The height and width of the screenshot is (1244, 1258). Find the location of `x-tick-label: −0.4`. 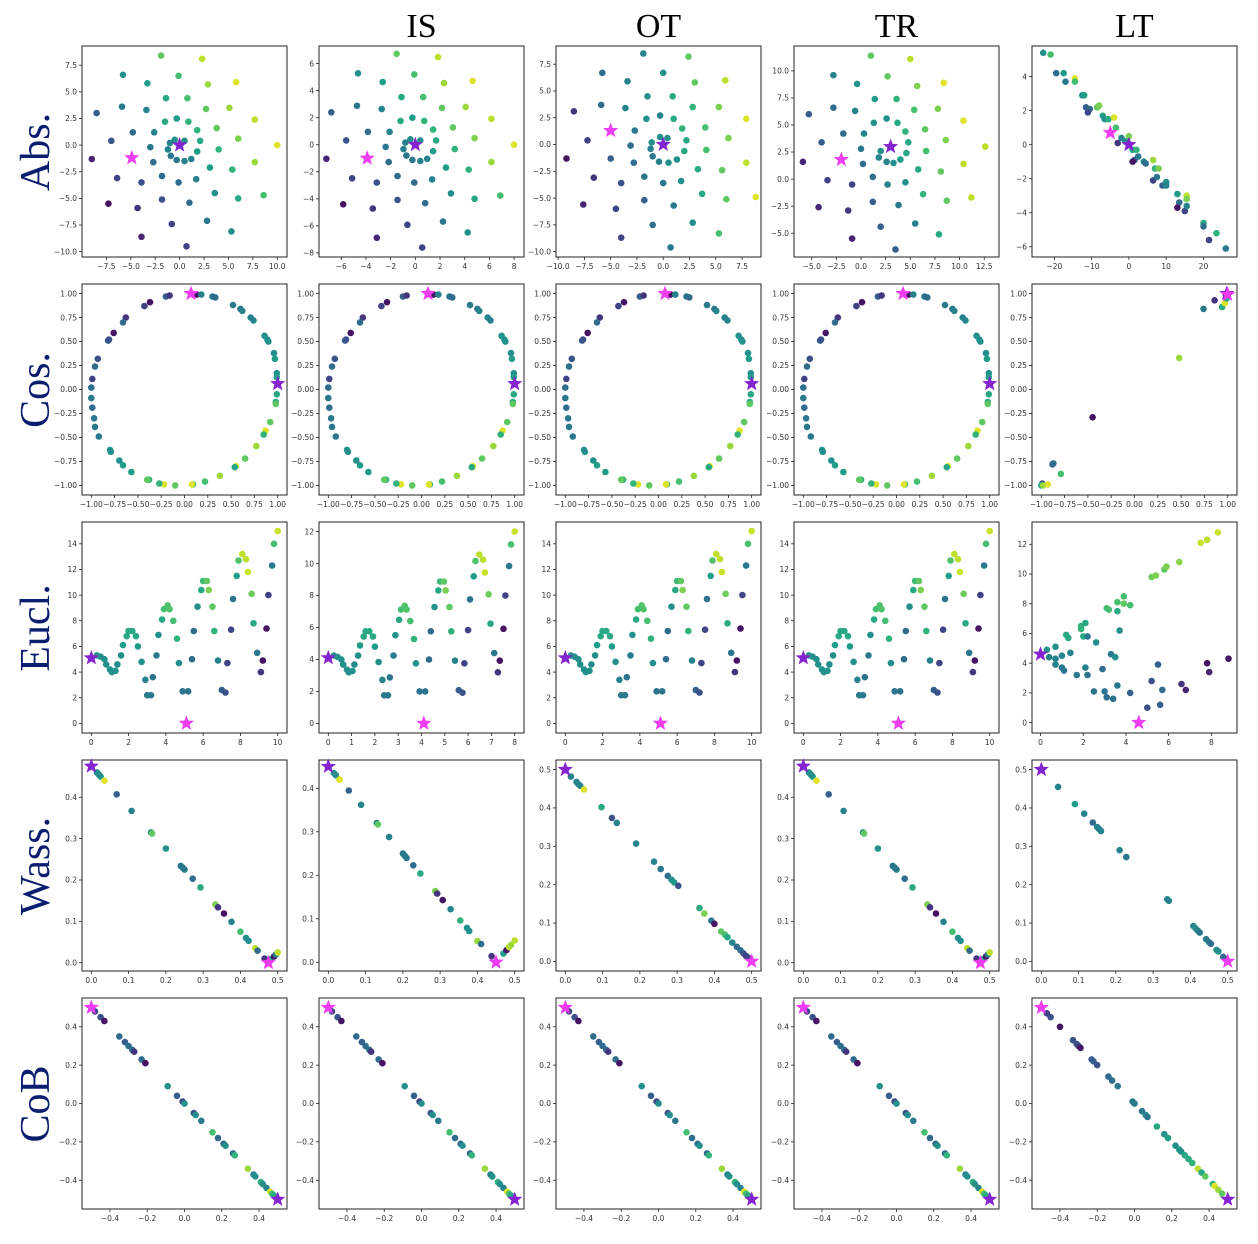

x-tick-label: −0.4 is located at coordinates (584, 1218).